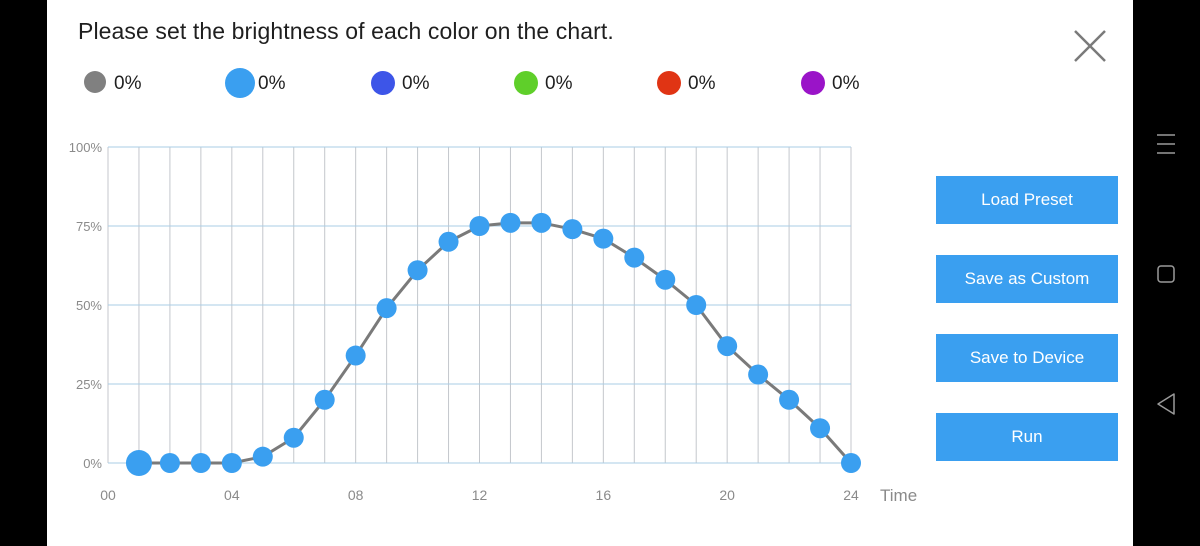 This screenshot has width=1200, height=546. Describe the element at coordinates (669, 83) in the screenshot. I see `red-color-dot` at that location.